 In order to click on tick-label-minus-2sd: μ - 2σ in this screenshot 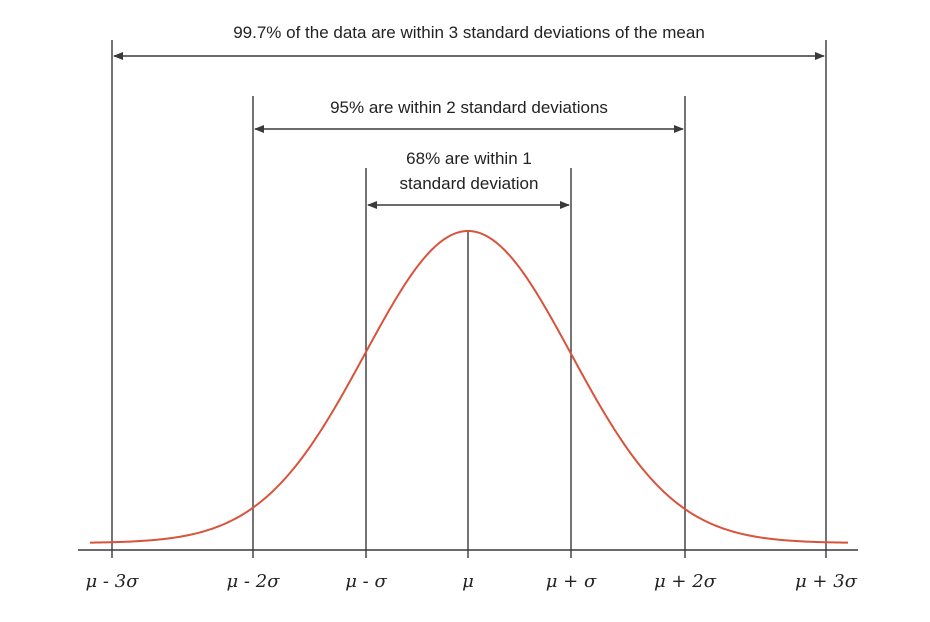, I will do `click(254, 581)`.